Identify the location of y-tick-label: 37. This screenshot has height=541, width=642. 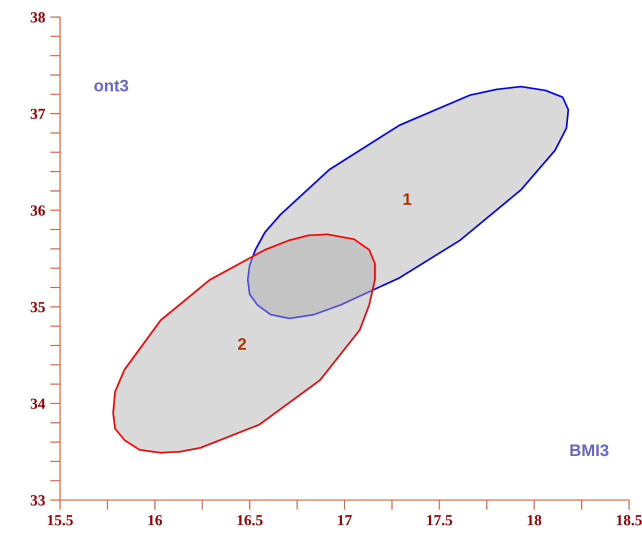
(38, 114).